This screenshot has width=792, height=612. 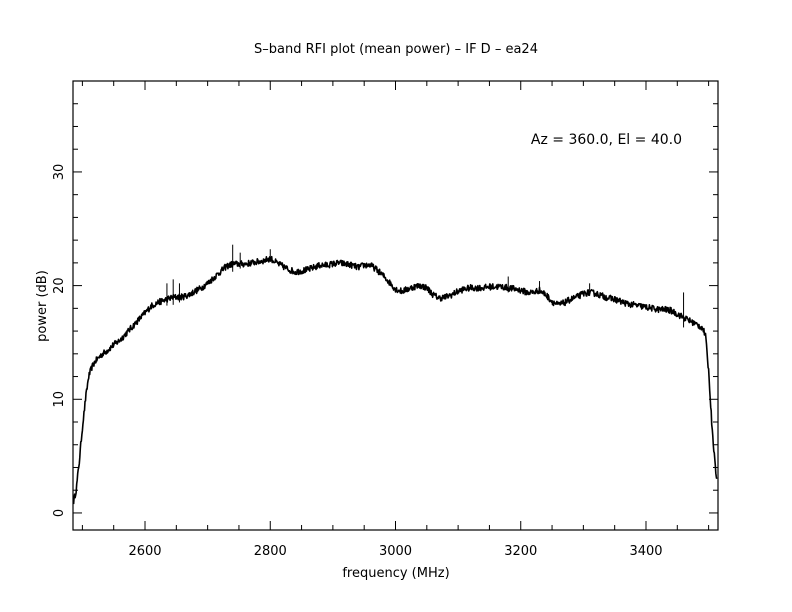 What do you see at coordinates (395, 573) in the screenshot?
I see `x-axis-label: frequency (MHz)` at bounding box center [395, 573].